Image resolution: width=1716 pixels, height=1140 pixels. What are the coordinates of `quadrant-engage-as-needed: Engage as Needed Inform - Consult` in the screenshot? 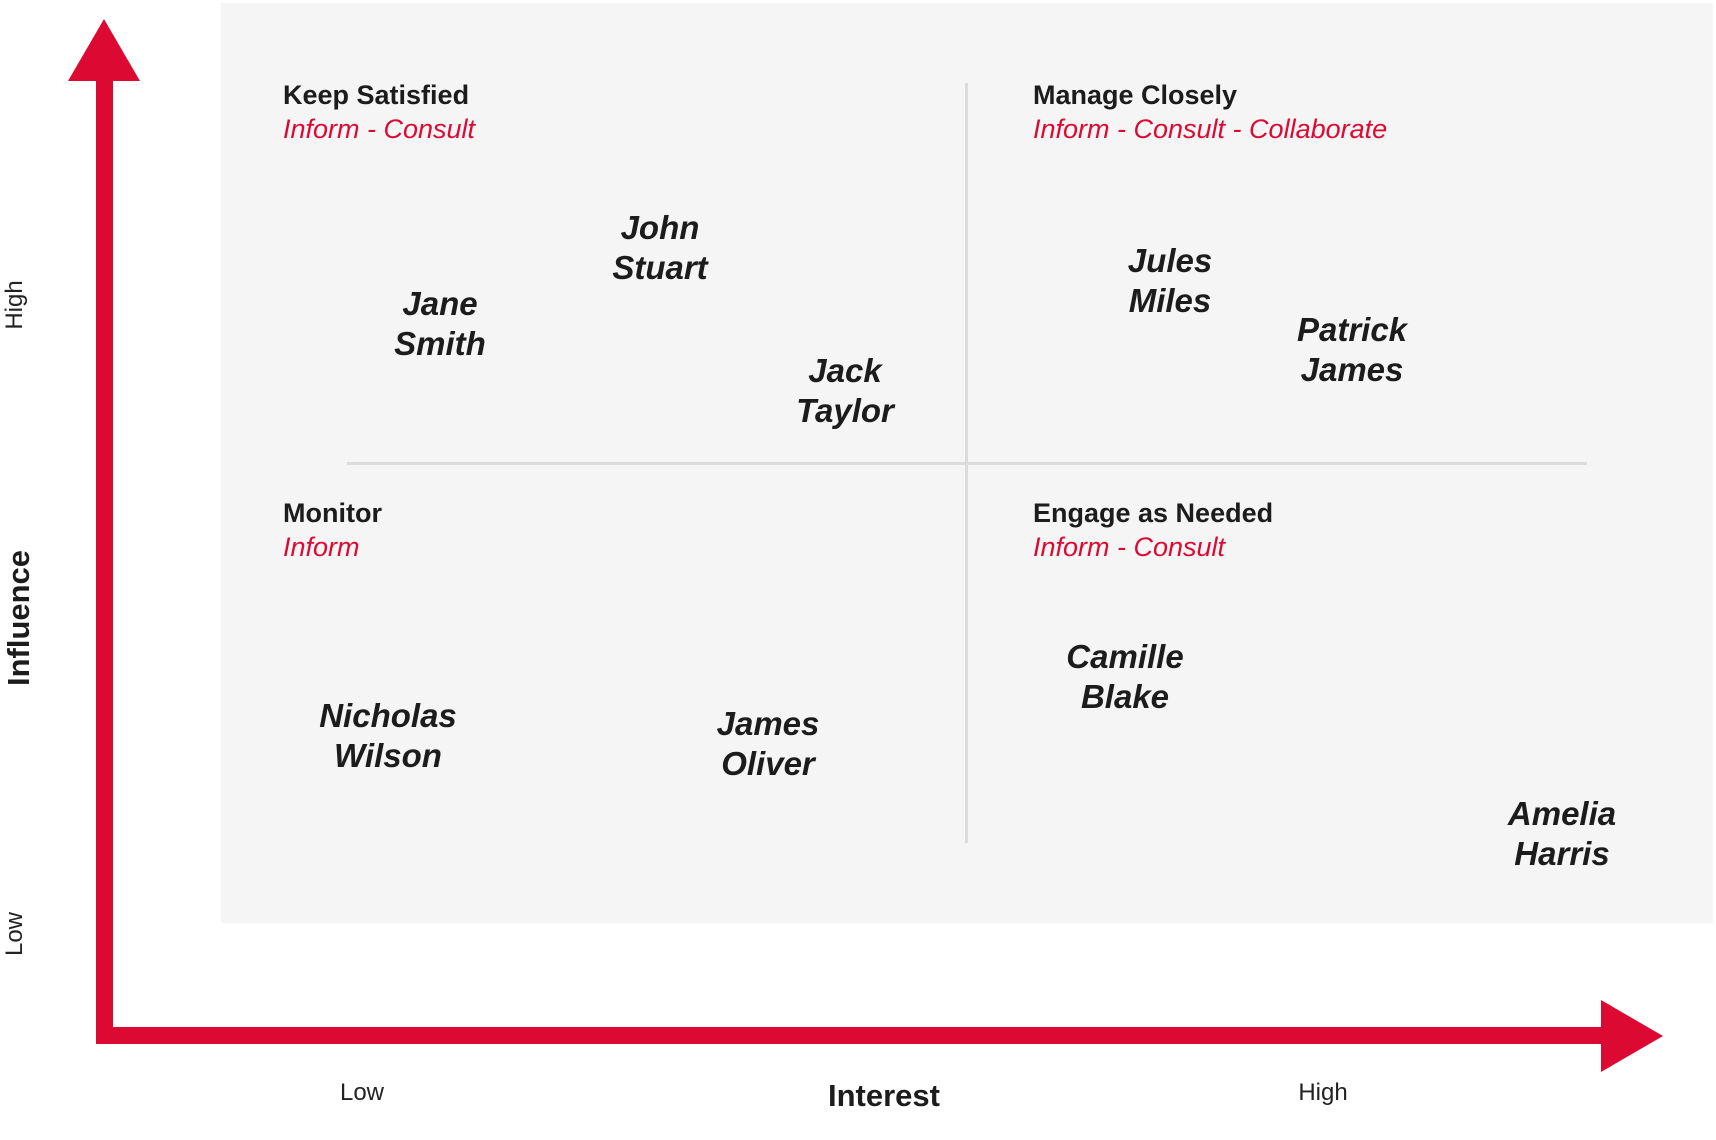 It's located at (1153, 530).